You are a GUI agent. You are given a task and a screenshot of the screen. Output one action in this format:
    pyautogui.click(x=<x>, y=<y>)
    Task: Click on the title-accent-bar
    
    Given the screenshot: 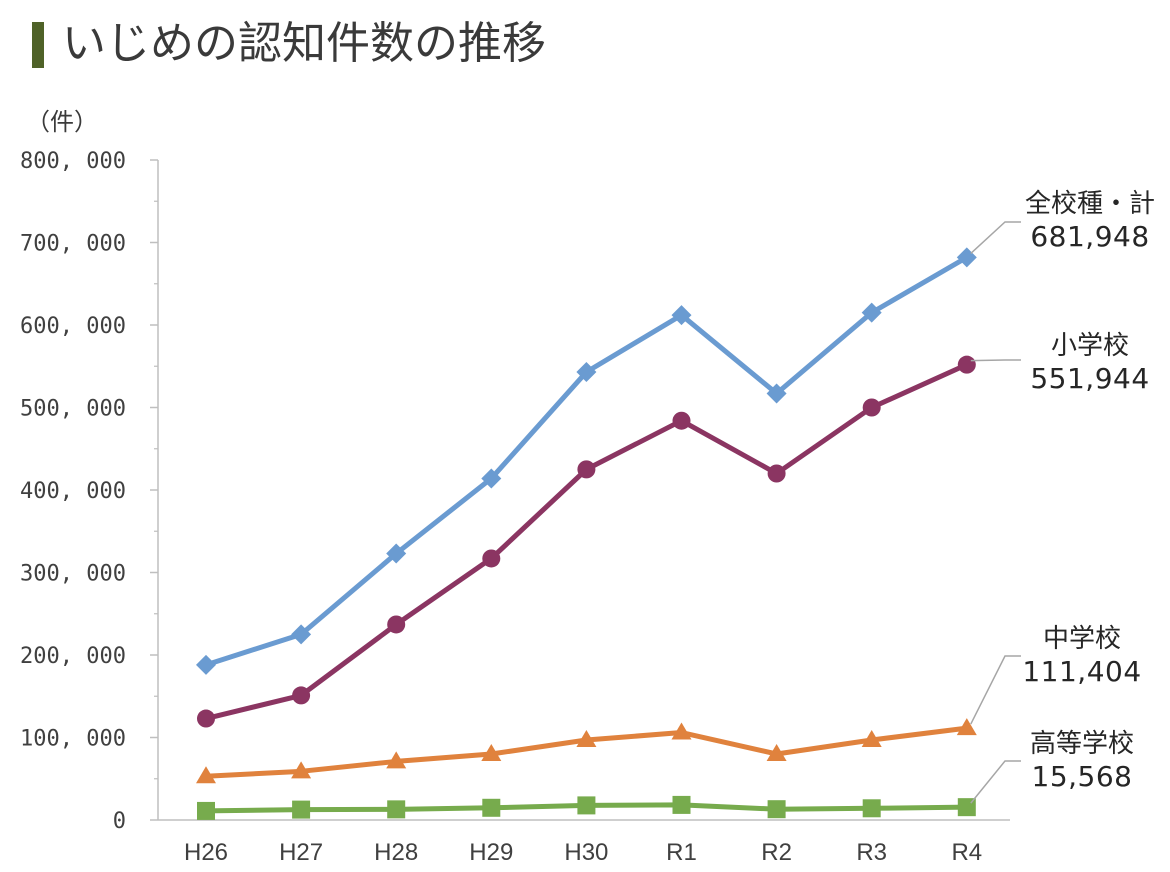 What is the action you would take?
    pyautogui.click(x=38, y=45)
    